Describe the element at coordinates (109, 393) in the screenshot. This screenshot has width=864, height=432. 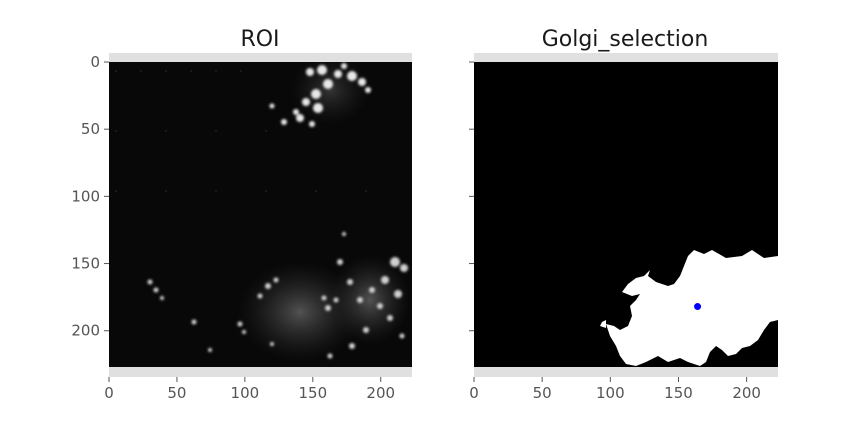
I see `roi-x-tick-label: 0` at that location.